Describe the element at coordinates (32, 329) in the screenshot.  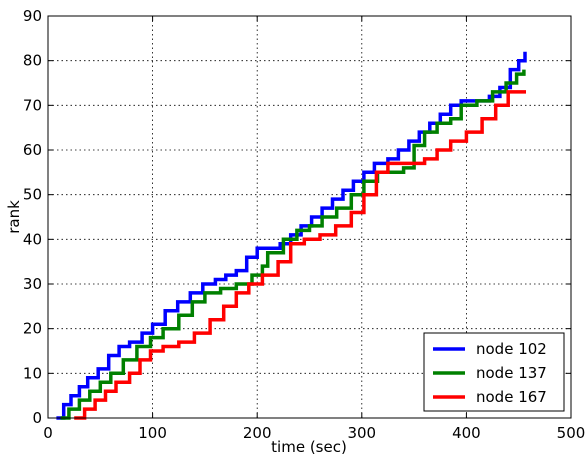
I see `y-tick-label: 20` at that location.